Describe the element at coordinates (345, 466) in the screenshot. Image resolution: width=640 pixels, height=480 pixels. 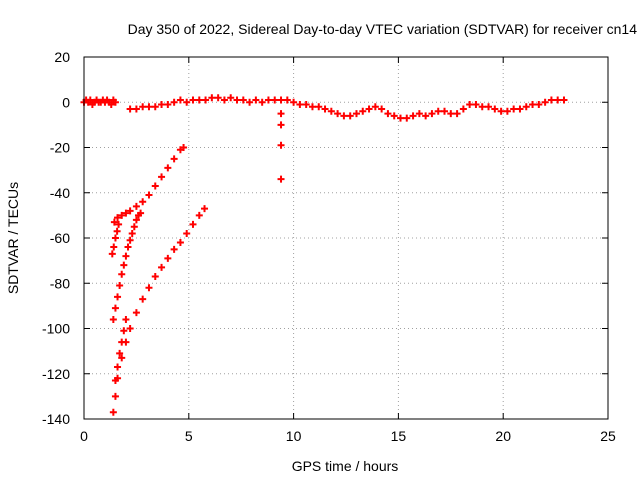
I see `x-axis-label: GPS time / hours` at that location.